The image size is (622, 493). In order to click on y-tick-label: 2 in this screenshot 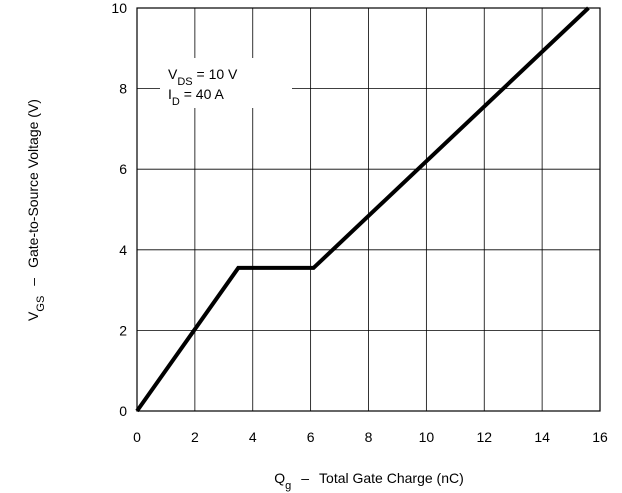, I will do `click(123, 330)`.